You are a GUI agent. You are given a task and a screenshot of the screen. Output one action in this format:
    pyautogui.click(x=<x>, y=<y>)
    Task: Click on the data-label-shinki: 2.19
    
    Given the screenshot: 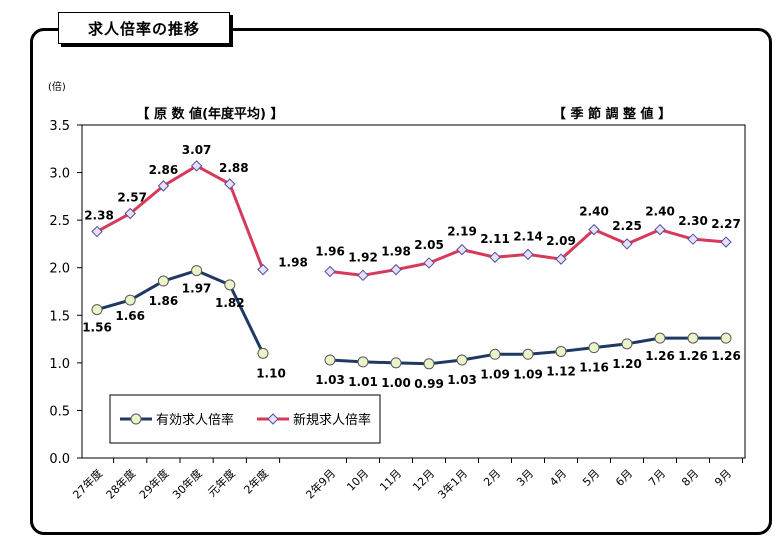 What is the action you would take?
    pyautogui.click(x=462, y=232)
    